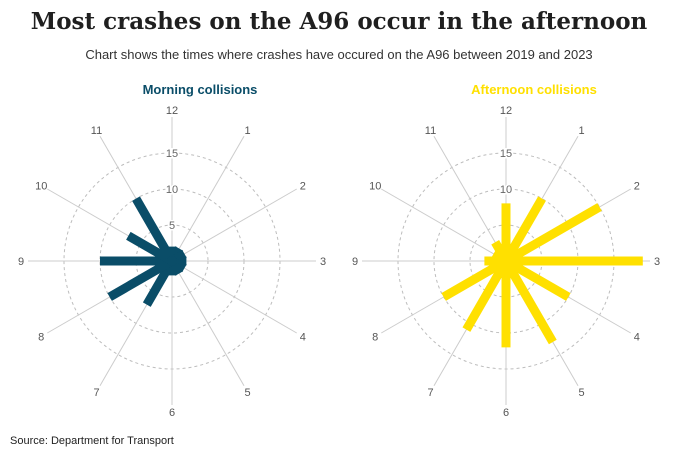 Image resolution: width=678 pixels, height=458 pixels. What do you see at coordinates (552, 234) in the screenshot?
I see `bar-2-oclock` at bounding box center [552, 234].